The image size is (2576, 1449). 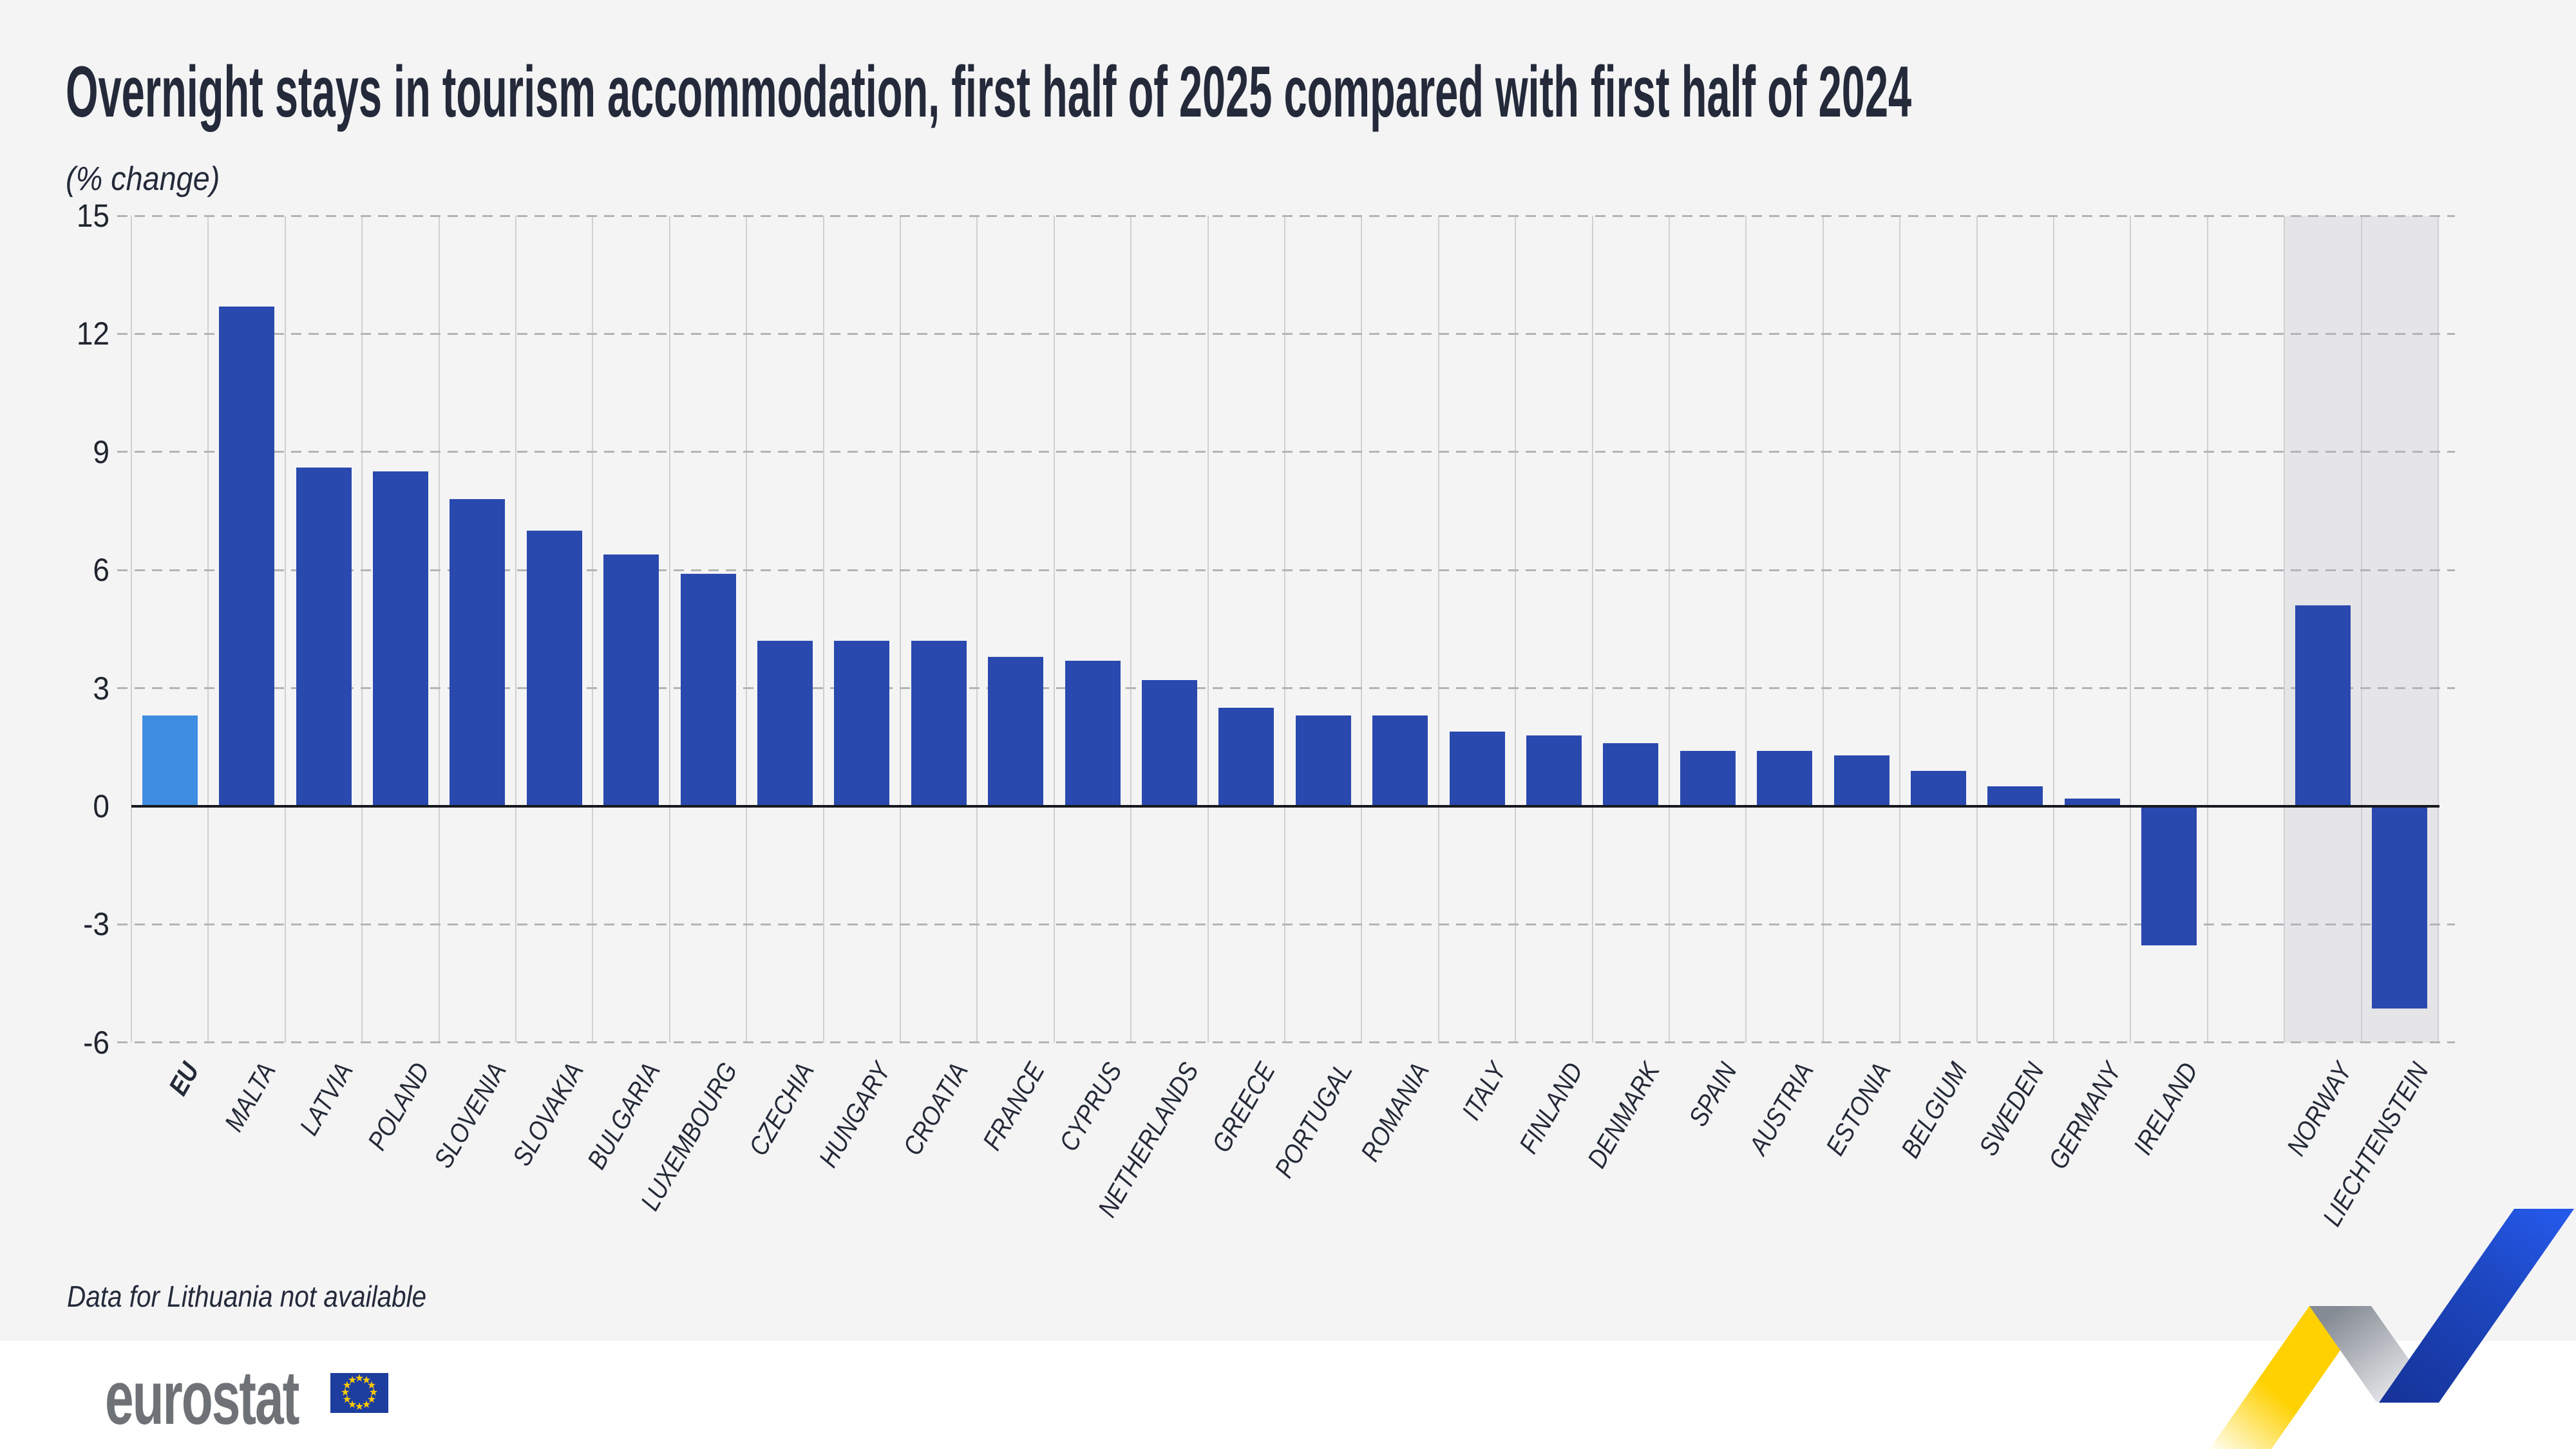 I want to click on eu-flag-icon: ★ ★ ★ ★ ★ ★ ★ ★ ★ ★ ★ ★, so click(x=359, y=1393).